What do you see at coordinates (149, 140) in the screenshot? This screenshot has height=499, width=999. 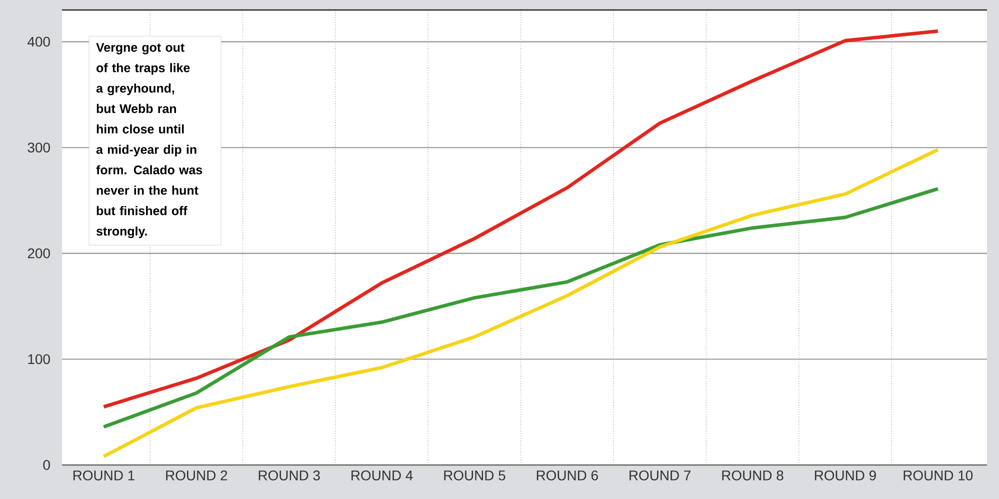 I see `text: Vergne got out of the traps like a greyhound, but Webb ran him close until a mid-year dip in form. Calado was never in the hunt but finished off strongly.` at bounding box center [149, 140].